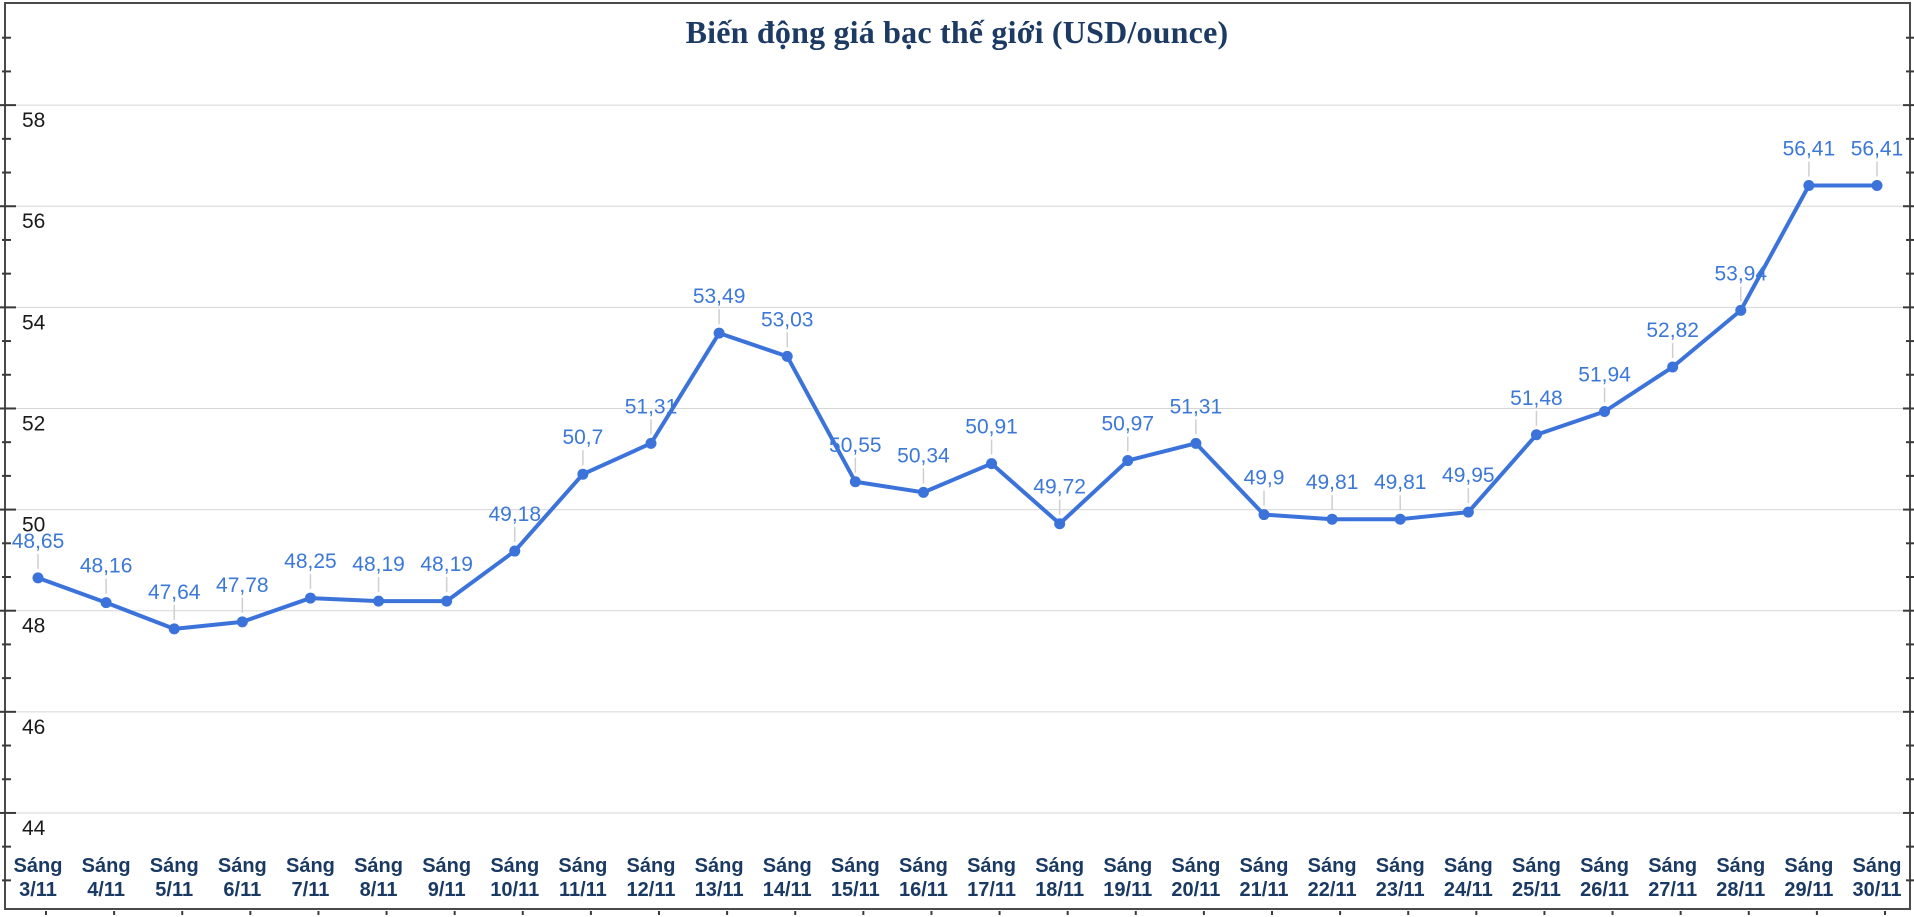  I want to click on y-axis-label: 46, so click(33, 727).